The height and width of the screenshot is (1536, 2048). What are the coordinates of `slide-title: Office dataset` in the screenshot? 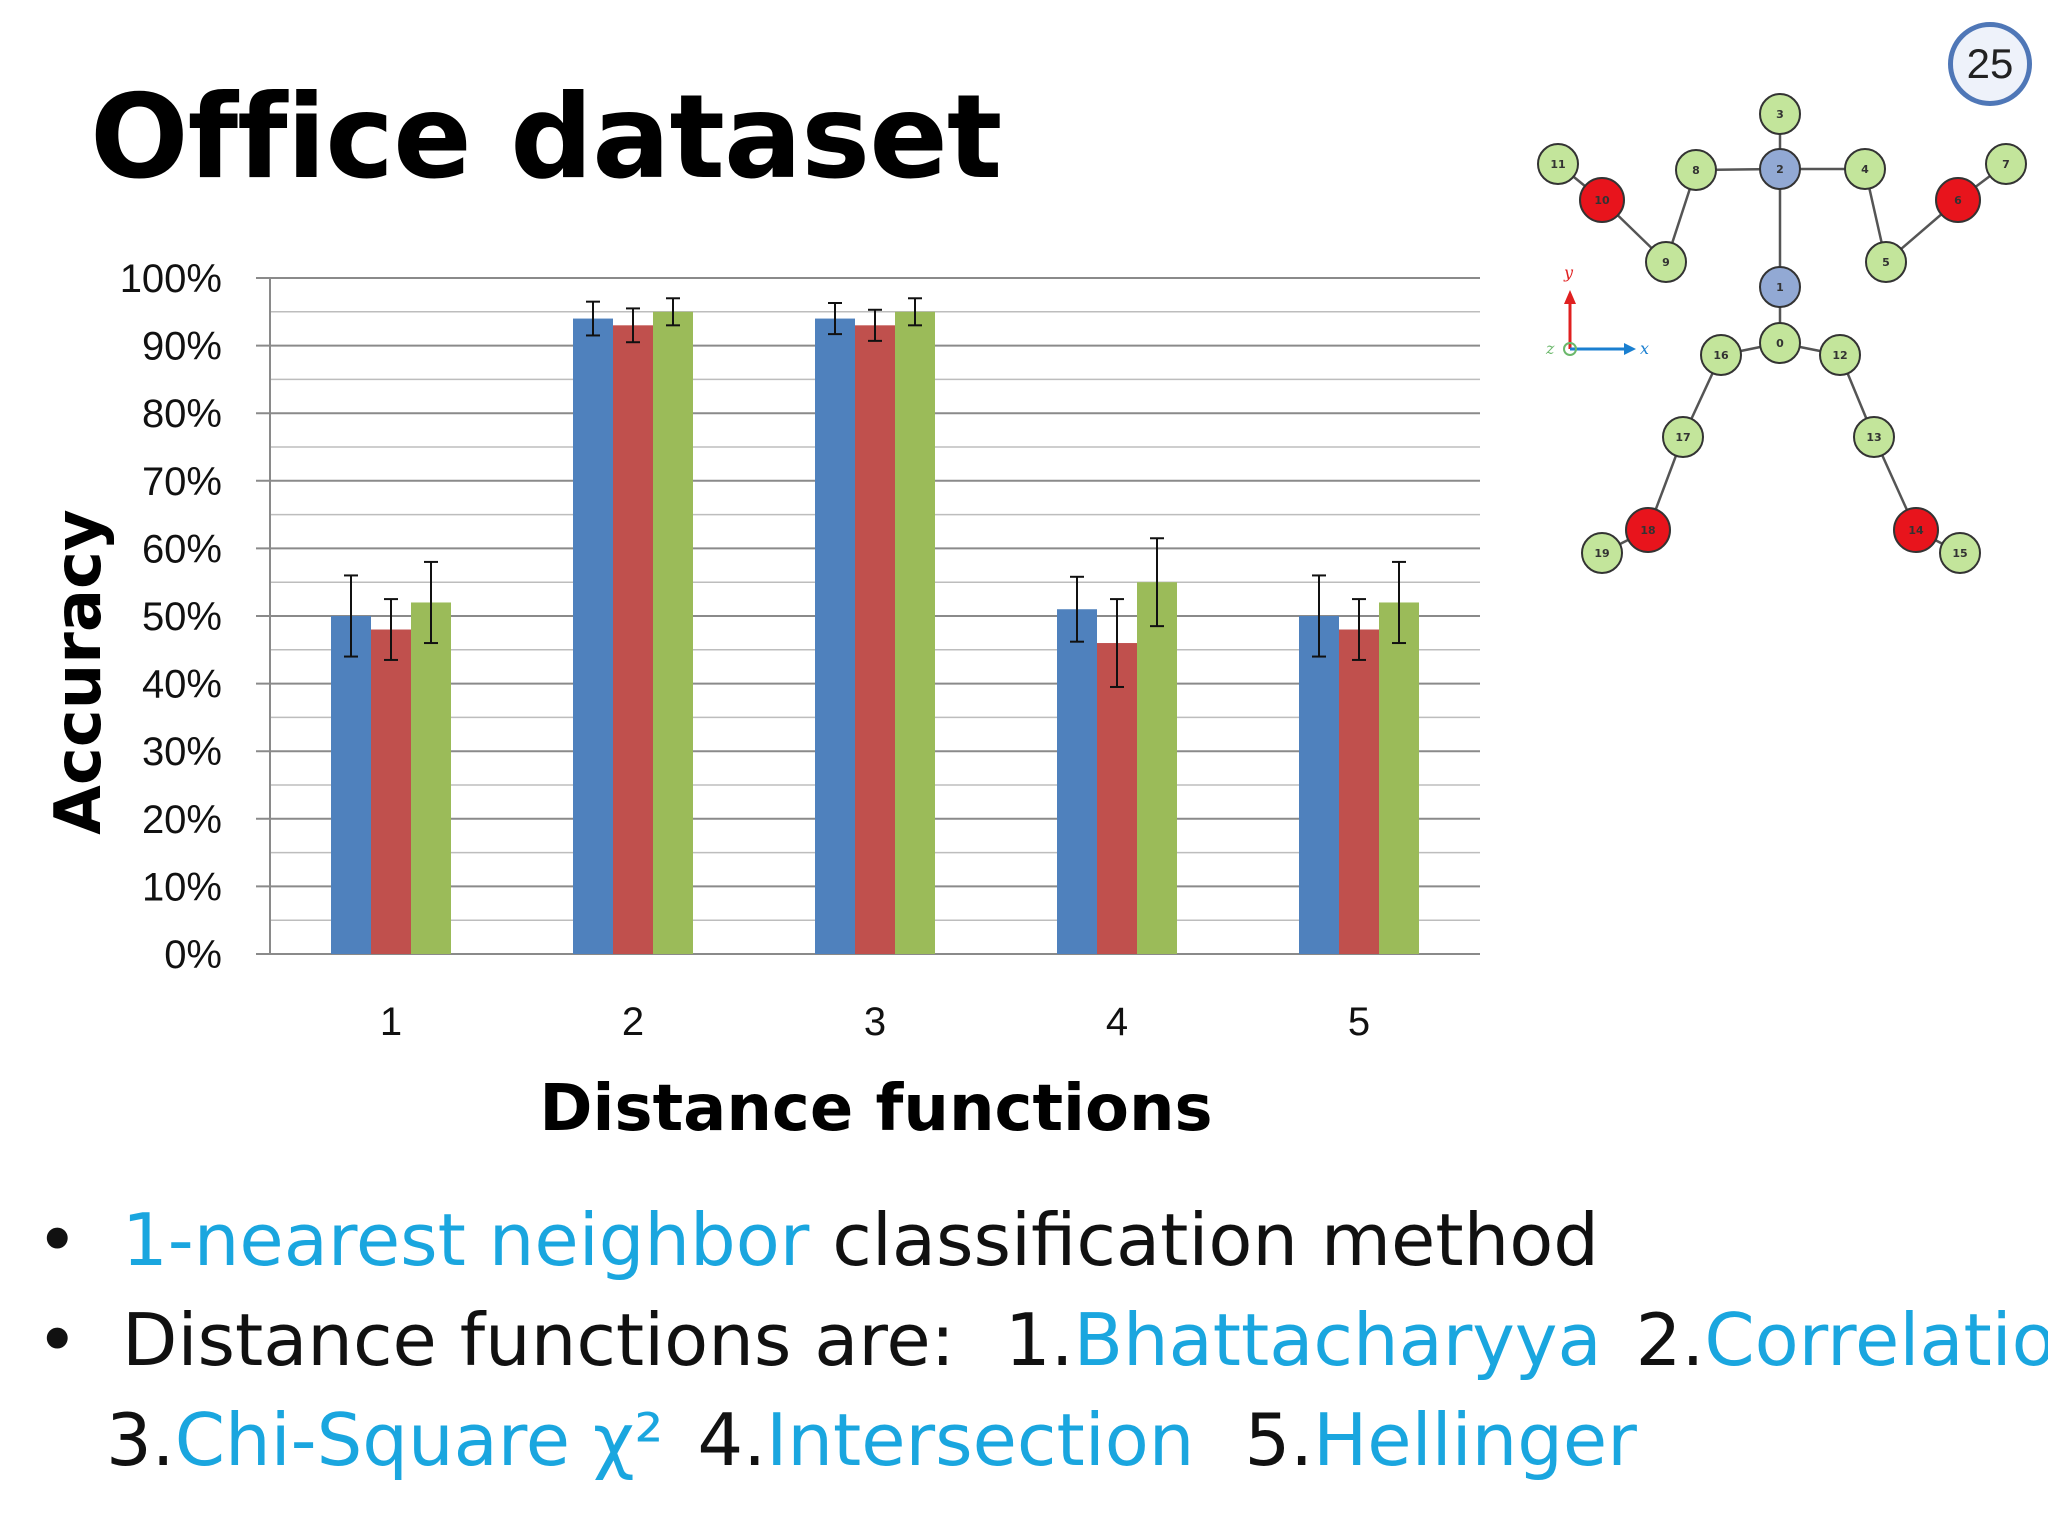 It's located at (546, 137).